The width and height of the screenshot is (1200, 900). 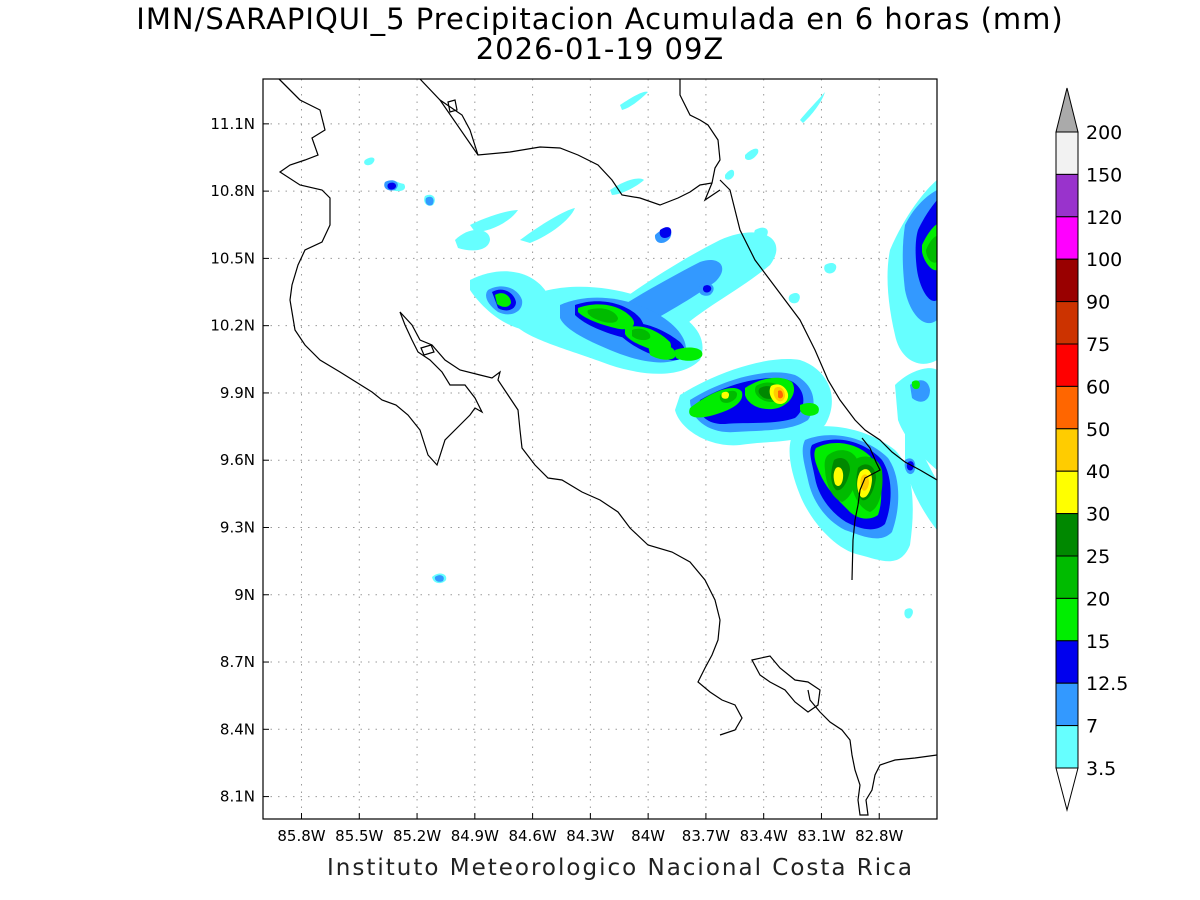 What do you see at coordinates (1098, 387) in the screenshot?
I see `colorbar-level-label: 60` at bounding box center [1098, 387].